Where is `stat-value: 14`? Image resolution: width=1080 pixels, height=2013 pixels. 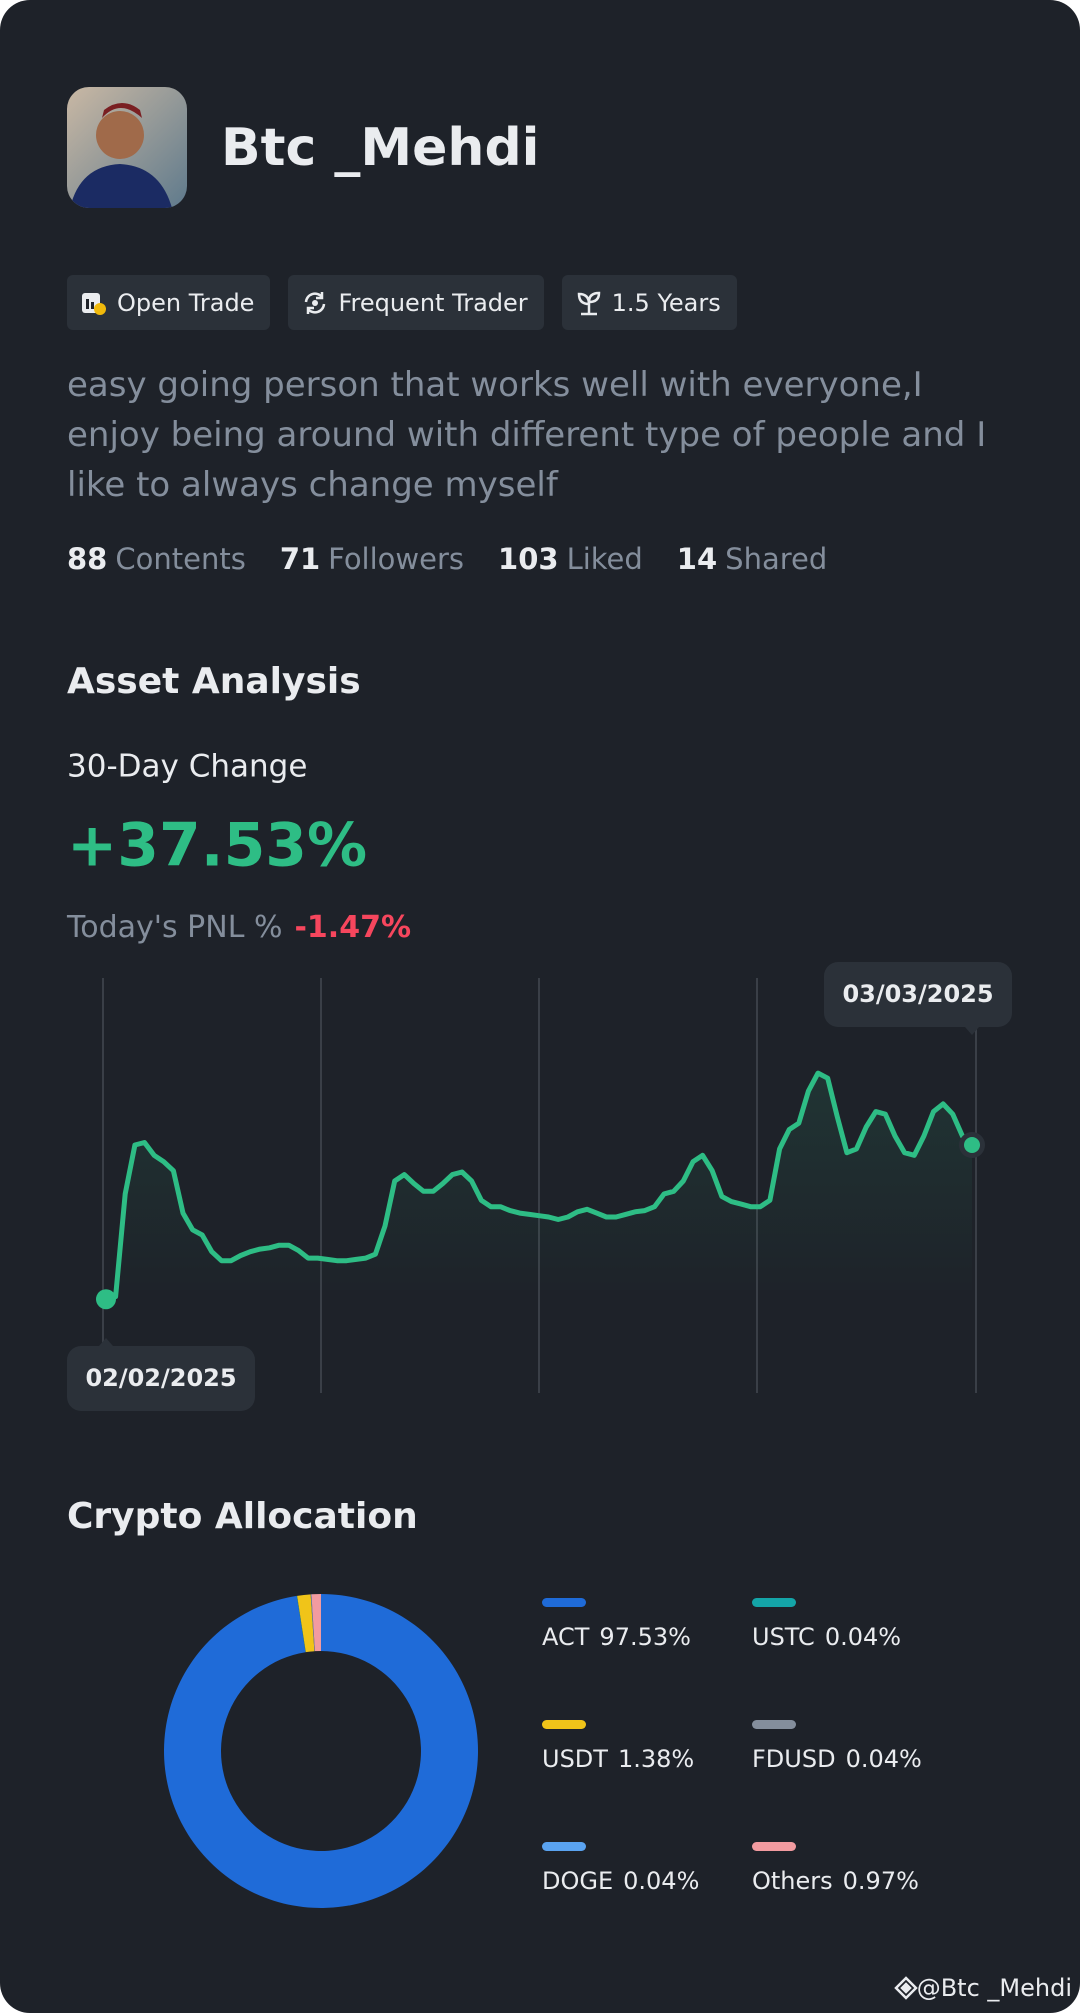
stat-value: 14 is located at coordinates (697, 559).